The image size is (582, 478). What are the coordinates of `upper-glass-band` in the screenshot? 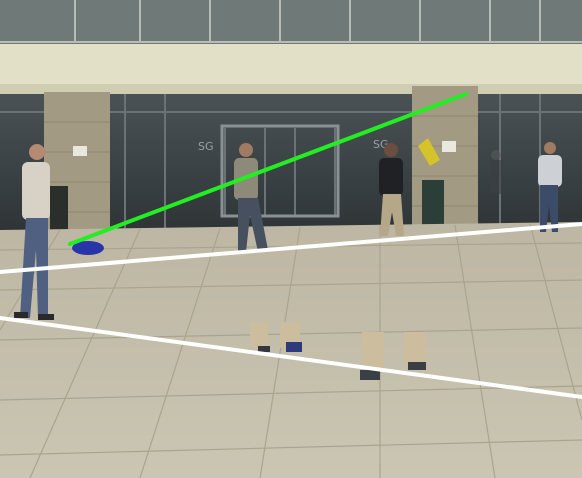 It's located at (291, 22).